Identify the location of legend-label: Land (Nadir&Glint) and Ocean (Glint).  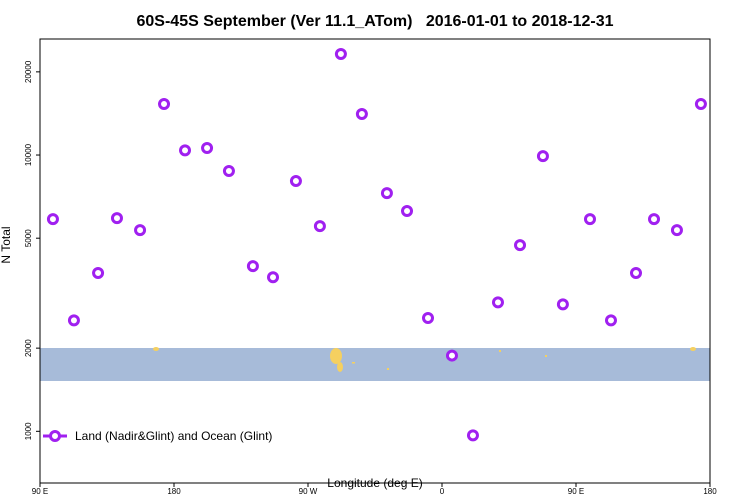
(173, 436).